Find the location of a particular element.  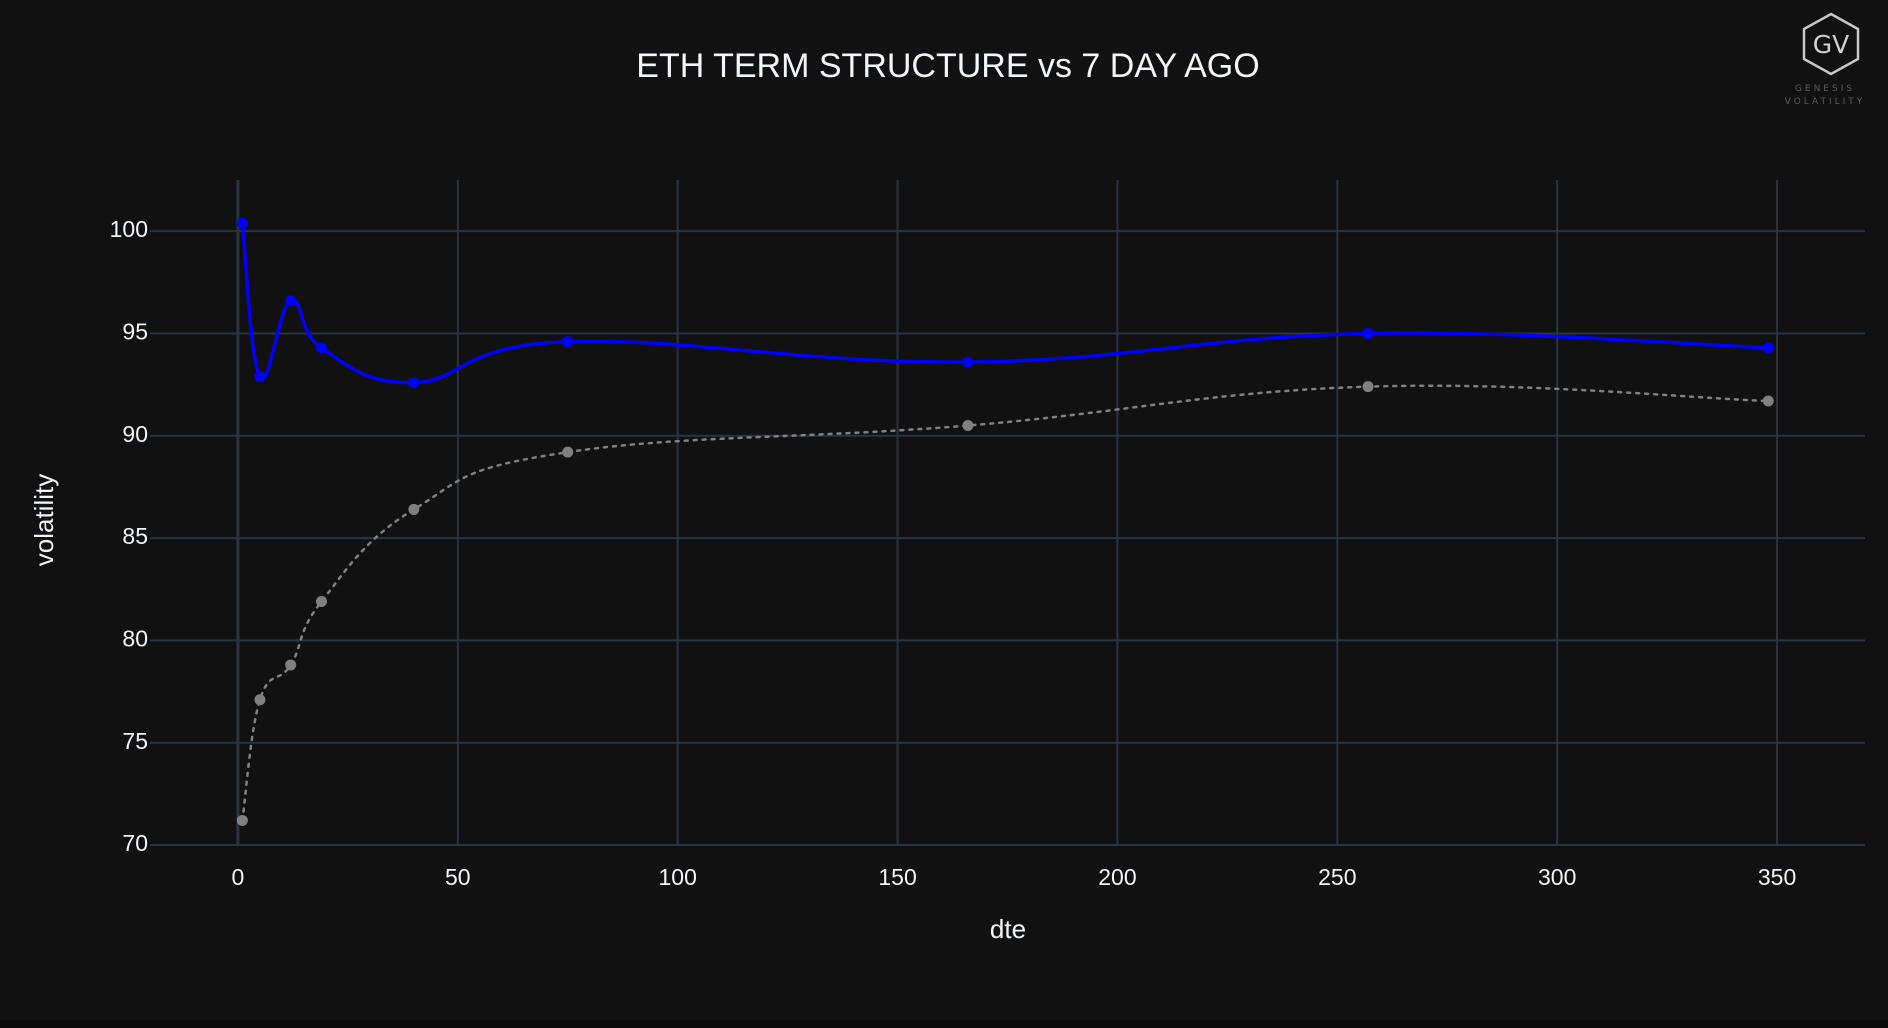

genesis-volatility-logo: GV GENESIS VOLATILITY is located at coordinates (1825, 62).